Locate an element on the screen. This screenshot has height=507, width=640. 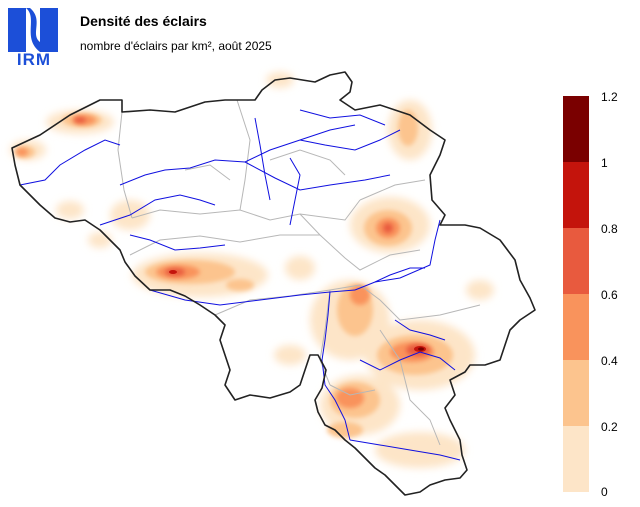
map-subtitle: nombre d'éclairs par km², août 2025 is located at coordinates (176, 46).